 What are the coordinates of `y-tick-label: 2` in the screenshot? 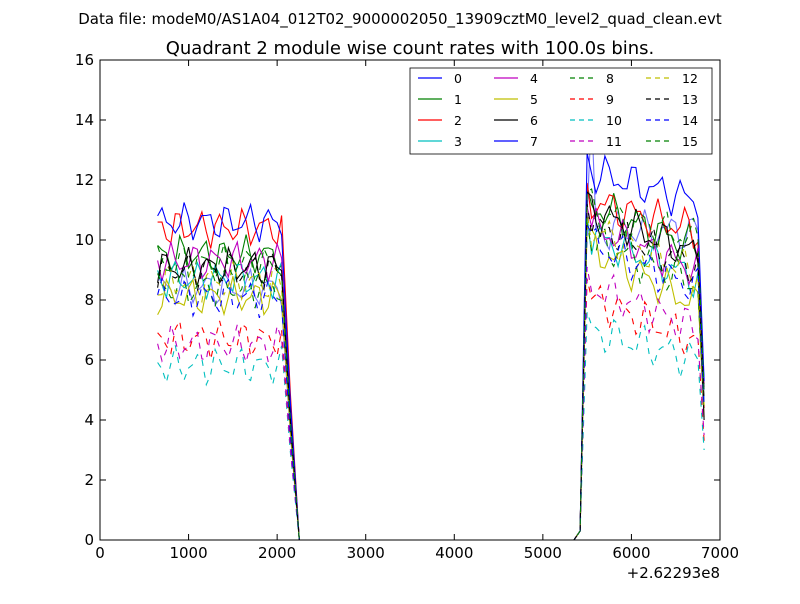 It's located at (89, 480).